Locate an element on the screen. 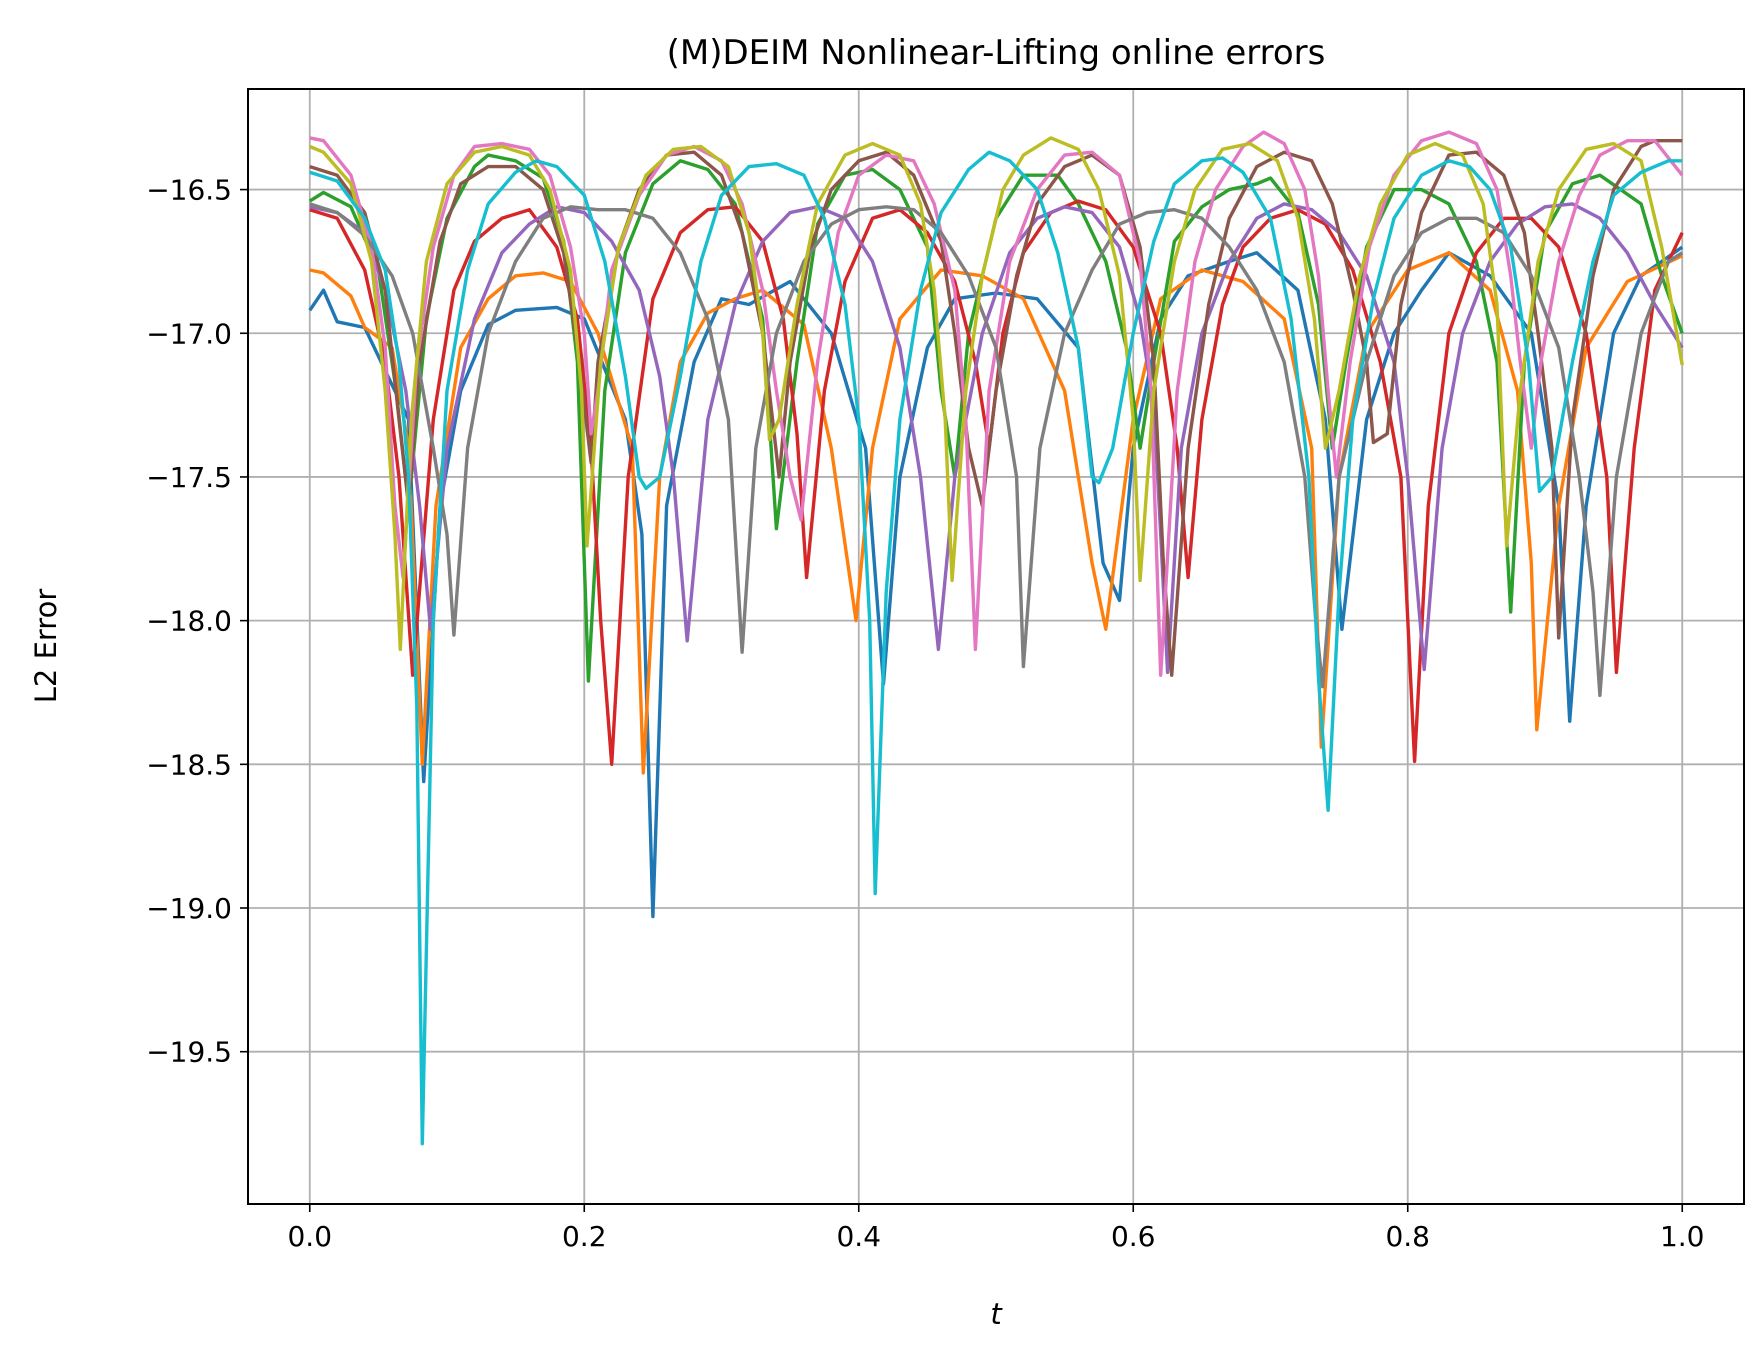 This screenshot has height=1361, width=1763. x-tick-label: 0.4 is located at coordinates (858, 1236).